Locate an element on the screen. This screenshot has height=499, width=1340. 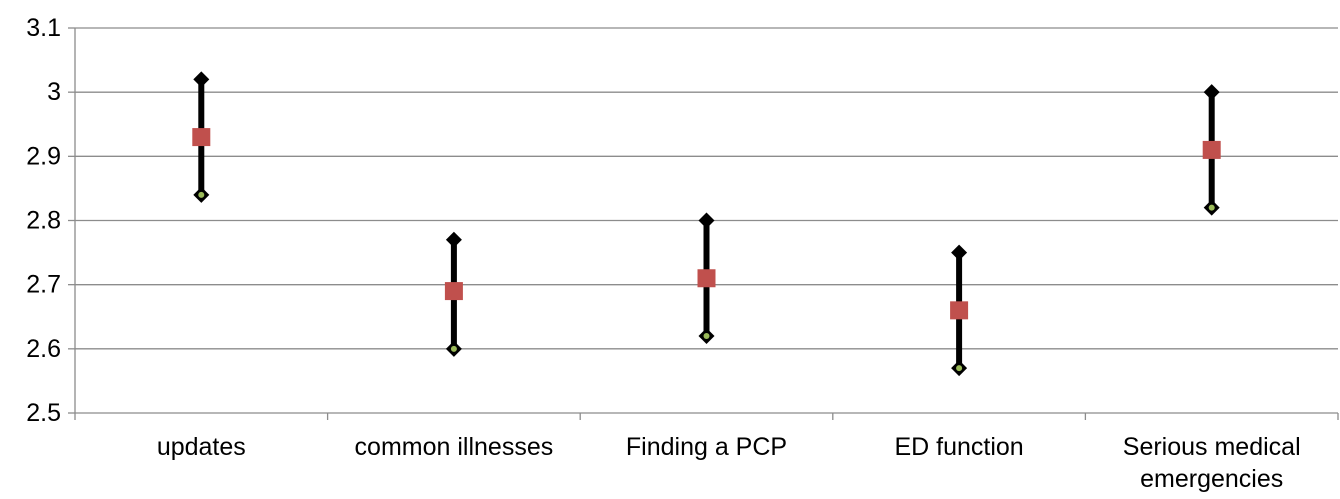
x-category-label: emergencies is located at coordinates (1211, 479).